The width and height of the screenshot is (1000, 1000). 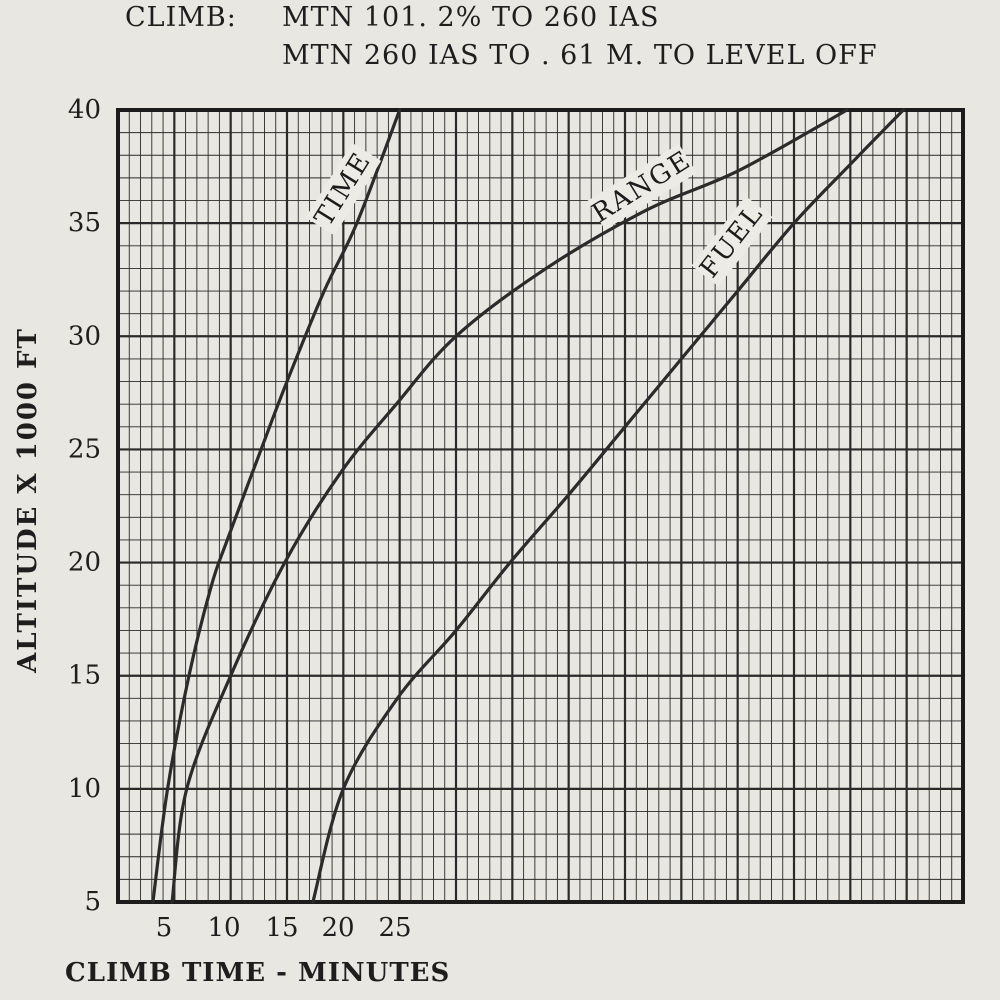 I want to click on climb-schedule-line-1: MTN 101. 2% TO 260 IAS, so click(x=471, y=17).